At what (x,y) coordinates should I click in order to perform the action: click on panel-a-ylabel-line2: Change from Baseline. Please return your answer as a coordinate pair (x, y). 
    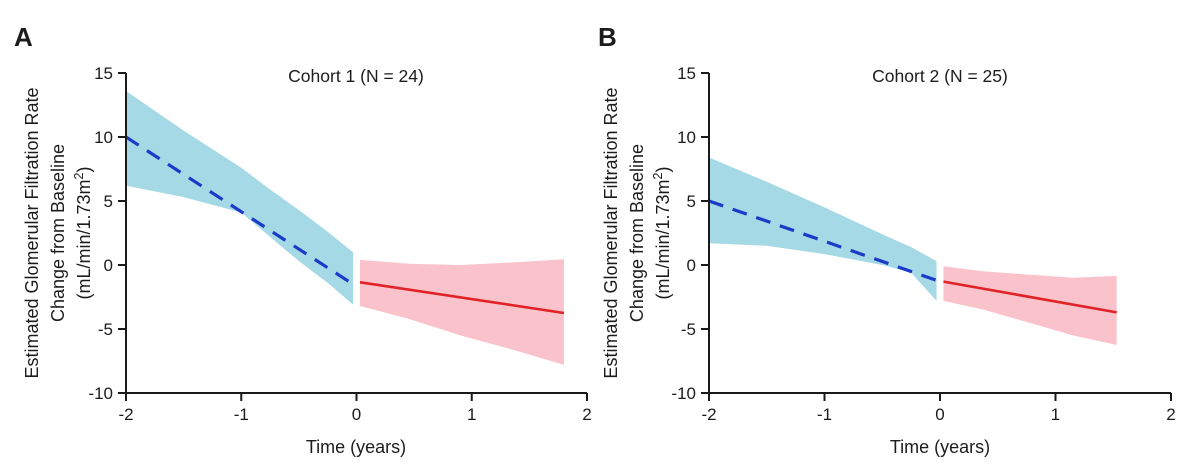
    Looking at the image, I should click on (58, 233).